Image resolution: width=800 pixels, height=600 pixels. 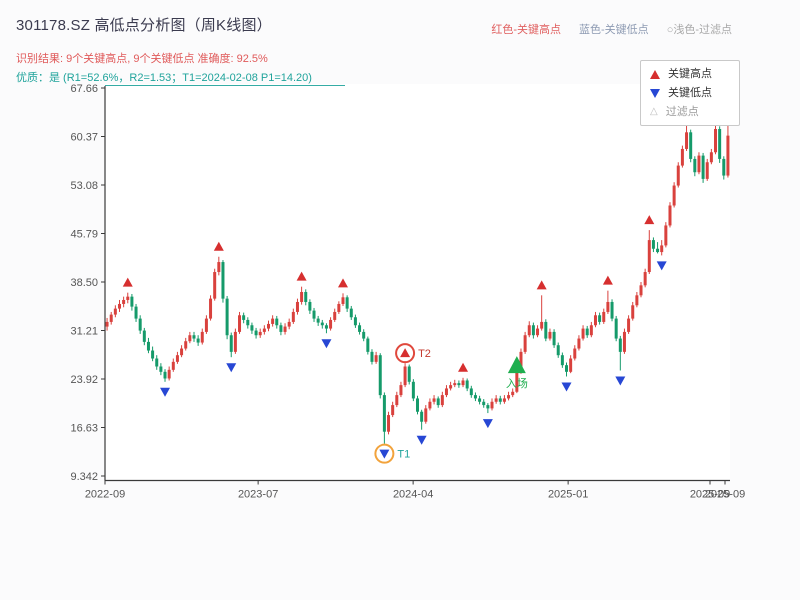 I want to click on annotations-layer: T1 T2, so click(x=402, y=403).